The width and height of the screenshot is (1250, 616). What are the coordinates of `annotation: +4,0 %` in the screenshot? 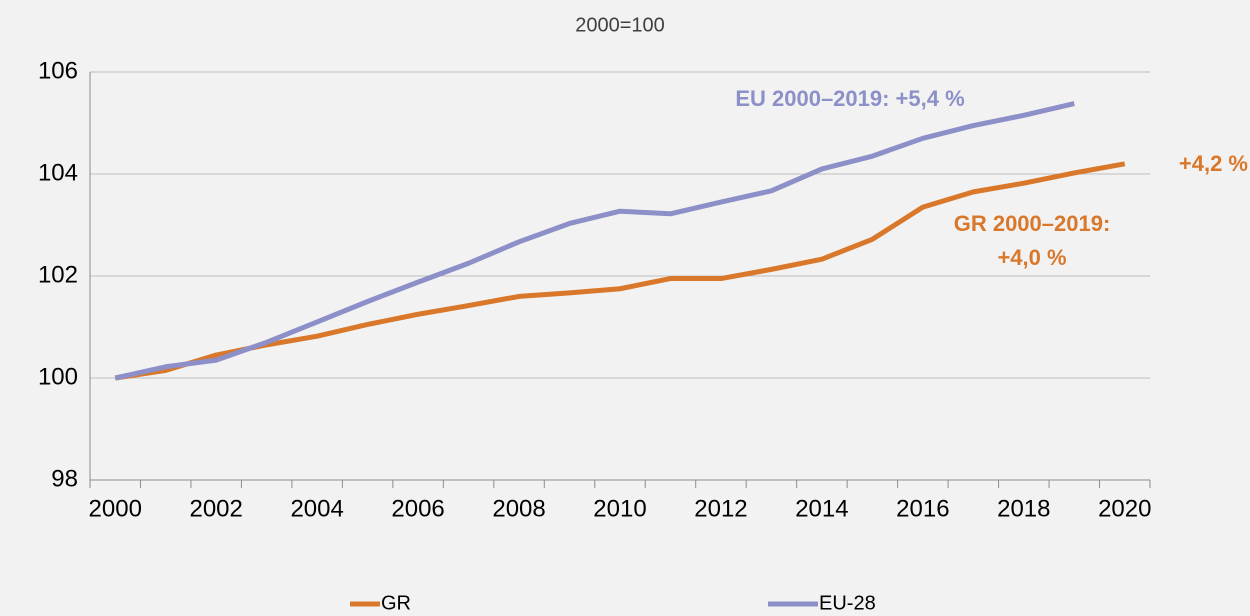 It's located at (1031, 257).